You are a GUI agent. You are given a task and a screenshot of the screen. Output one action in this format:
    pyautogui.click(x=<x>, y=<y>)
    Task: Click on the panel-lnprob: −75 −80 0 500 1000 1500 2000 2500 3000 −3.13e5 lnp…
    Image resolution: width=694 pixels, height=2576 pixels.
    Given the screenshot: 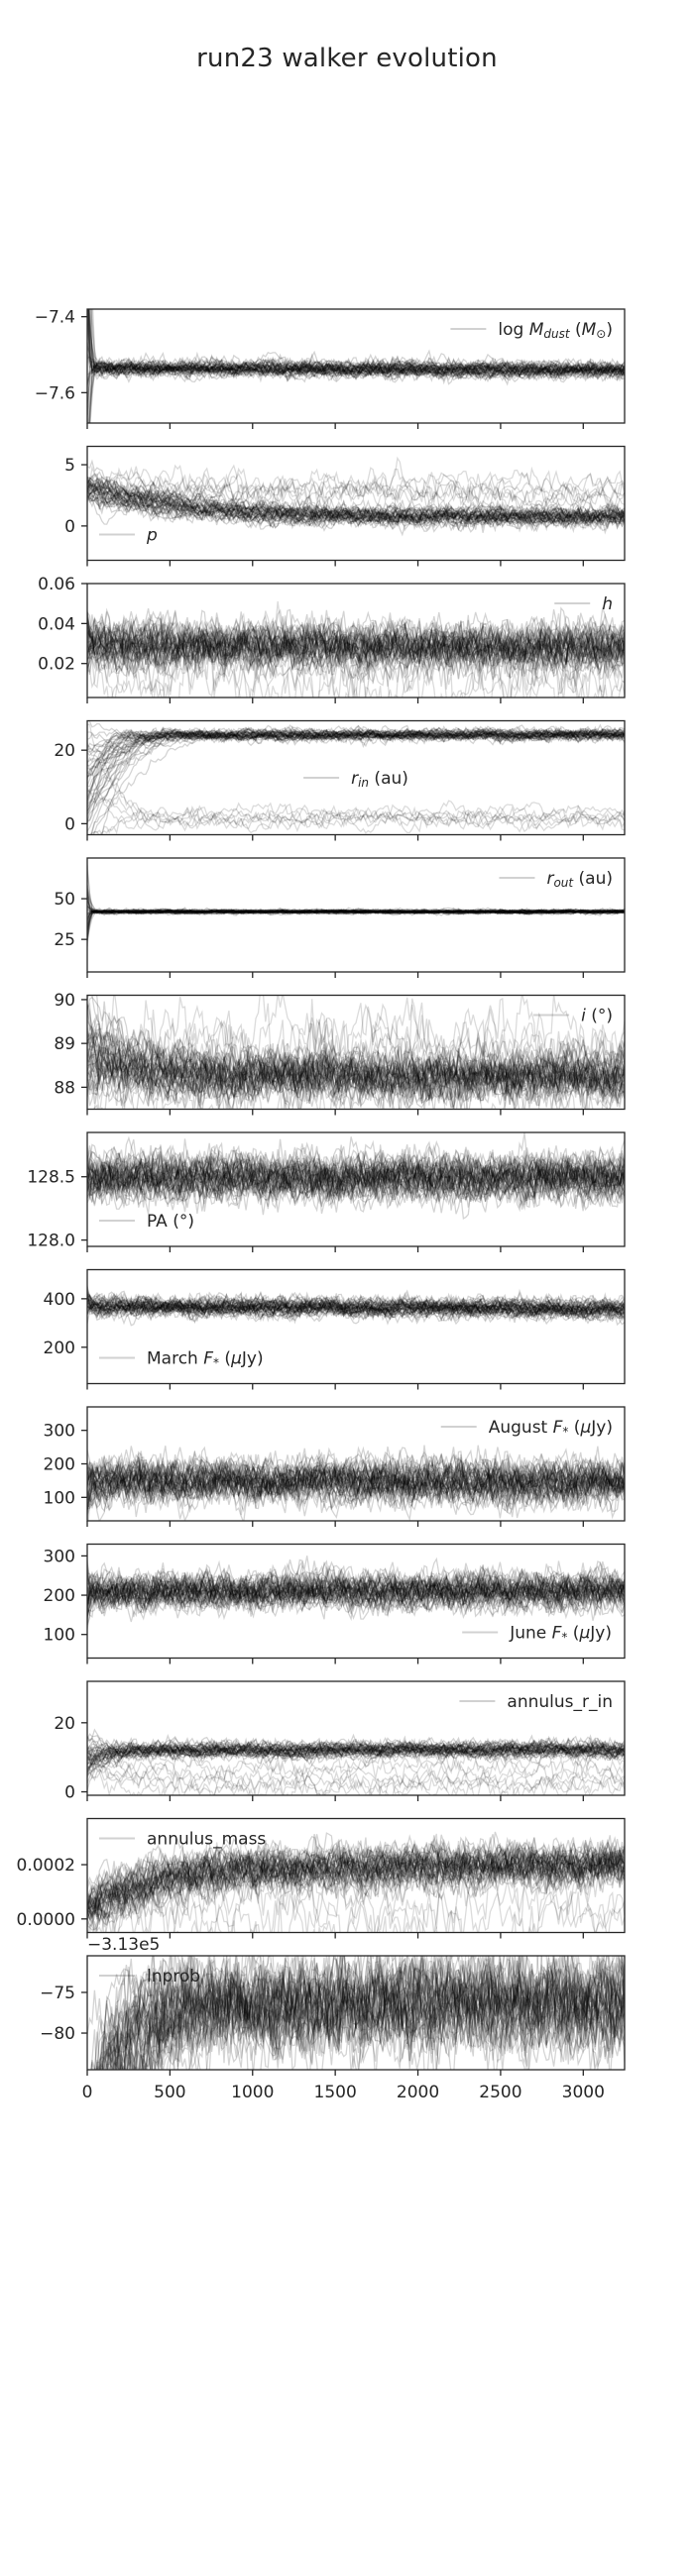 What is the action you would take?
    pyautogui.click(x=333, y=2018)
    